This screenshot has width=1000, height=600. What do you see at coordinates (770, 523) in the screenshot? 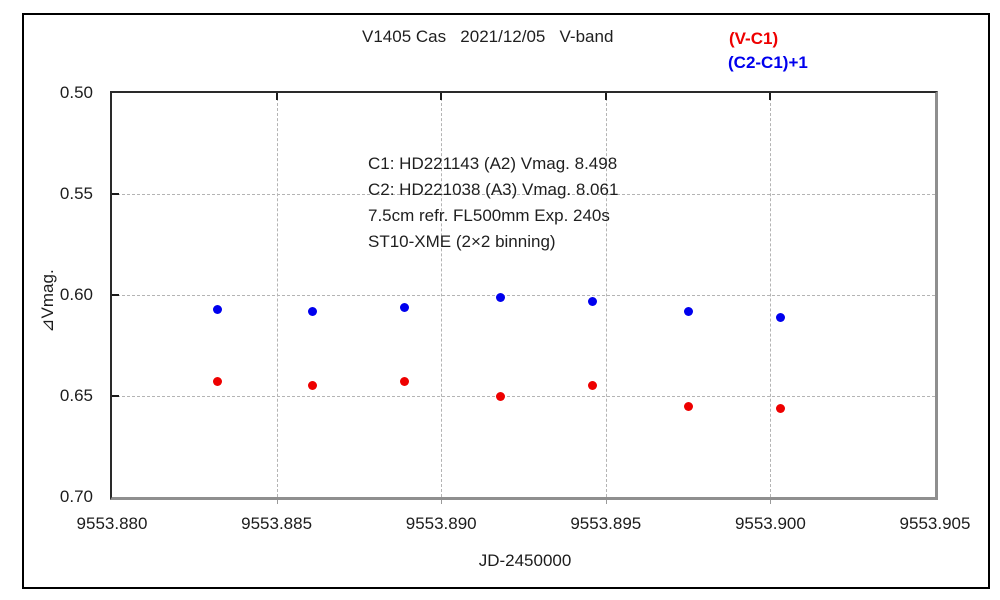
I see `x-tick-label: 9553.900` at bounding box center [770, 523].